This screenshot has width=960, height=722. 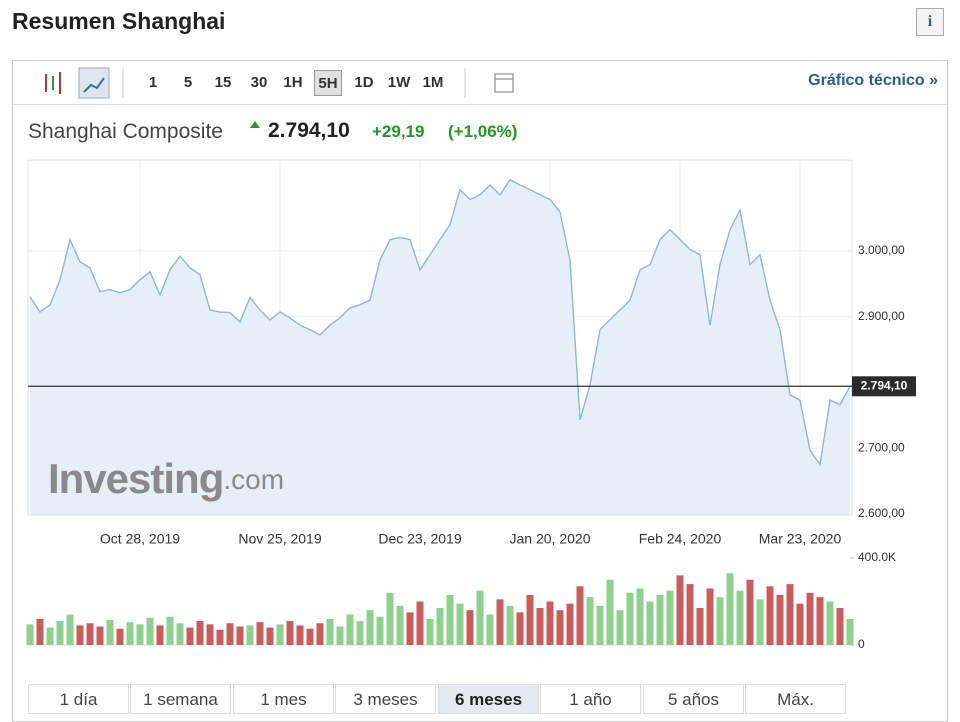 I want to click on line-icon-glyph, so click(x=94, y=85).